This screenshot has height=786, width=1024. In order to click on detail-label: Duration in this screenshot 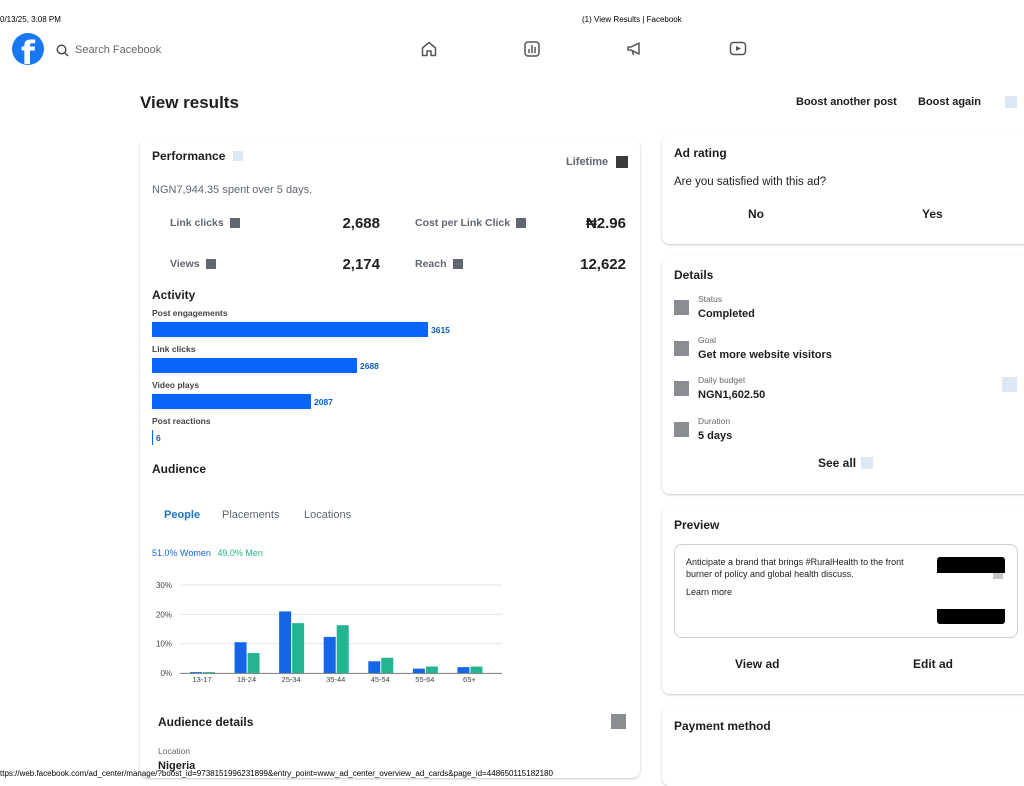, I will do `click(714, 420)`.